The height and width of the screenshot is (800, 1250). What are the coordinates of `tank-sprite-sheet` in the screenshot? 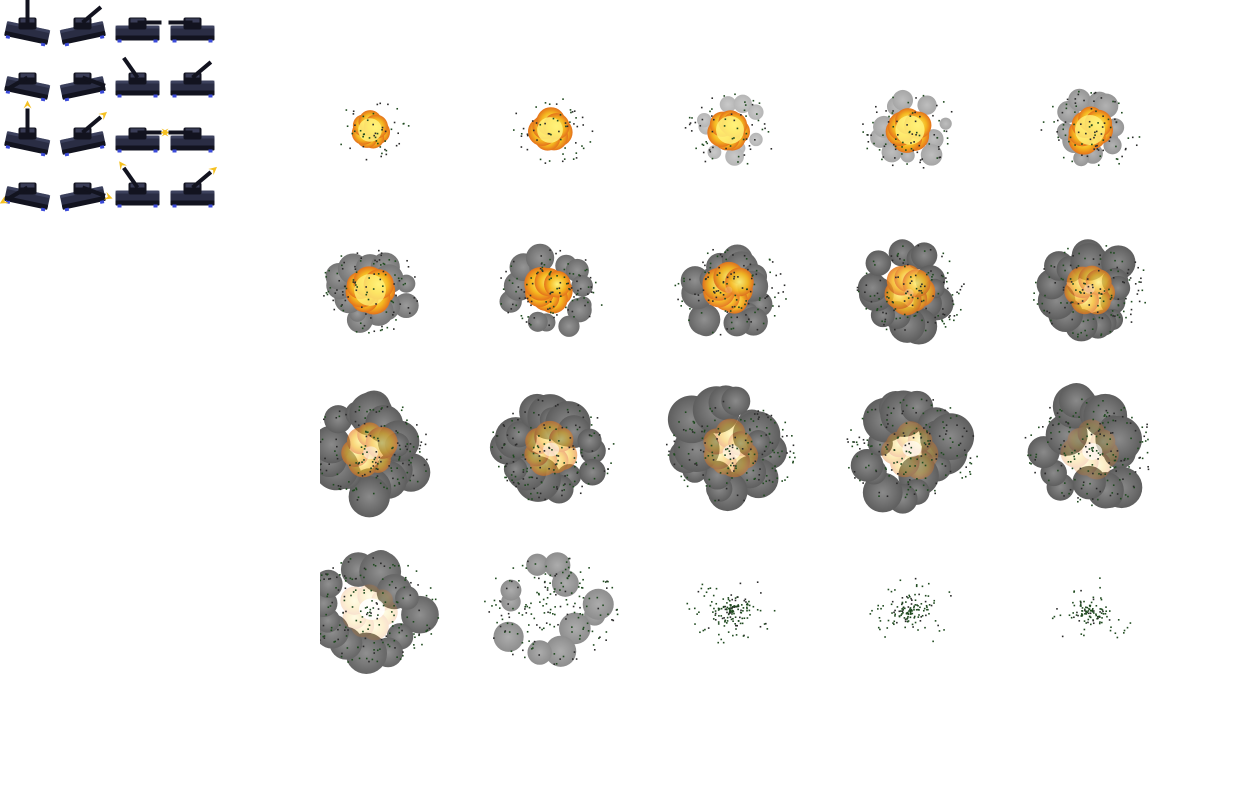 It's located at (109, 106).